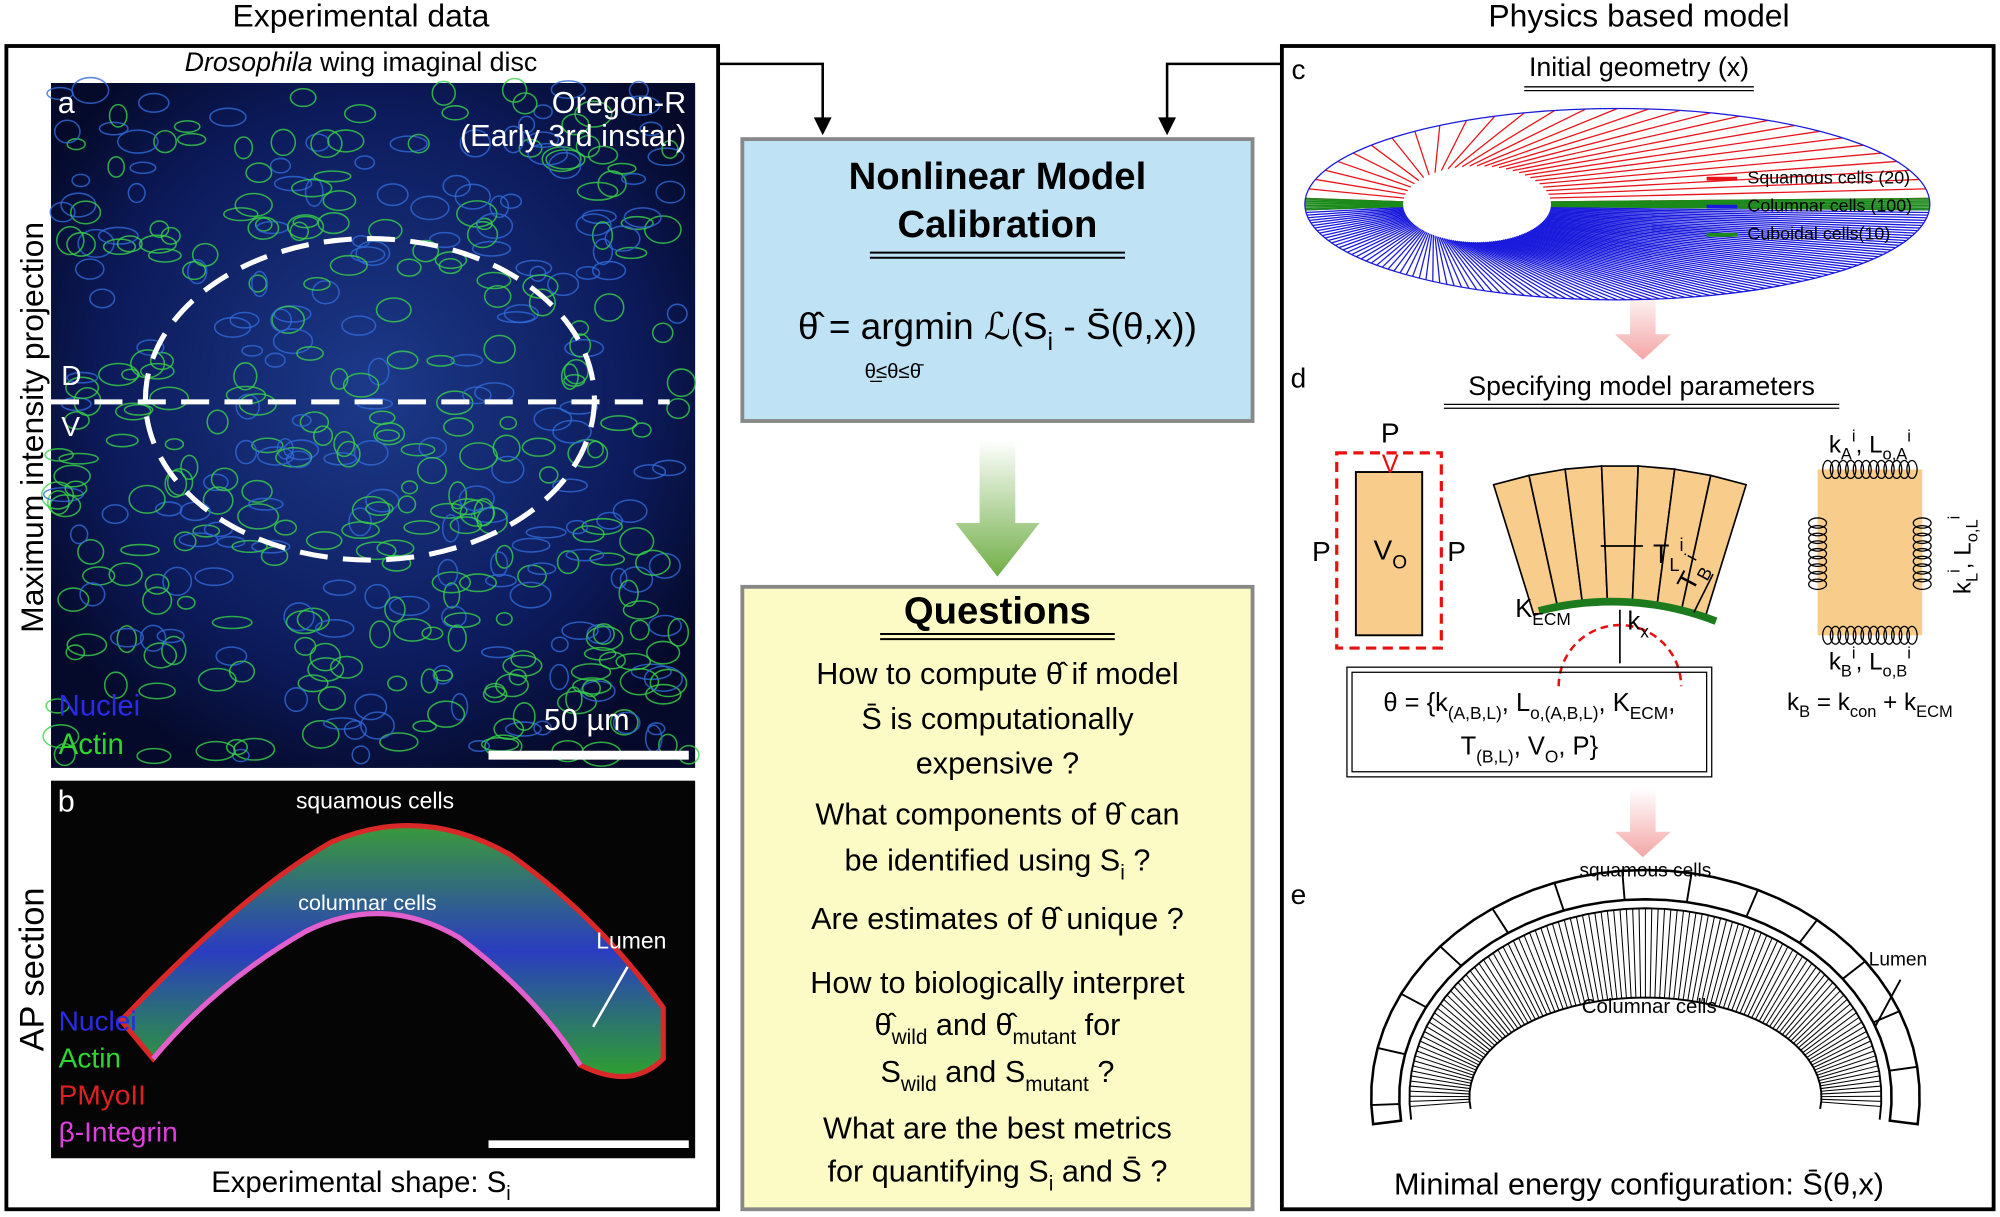  What do you see at coordinates (1385, 1105) in the screenshot?
I see `squamous-edge` at bounding box center [1385, 1105].